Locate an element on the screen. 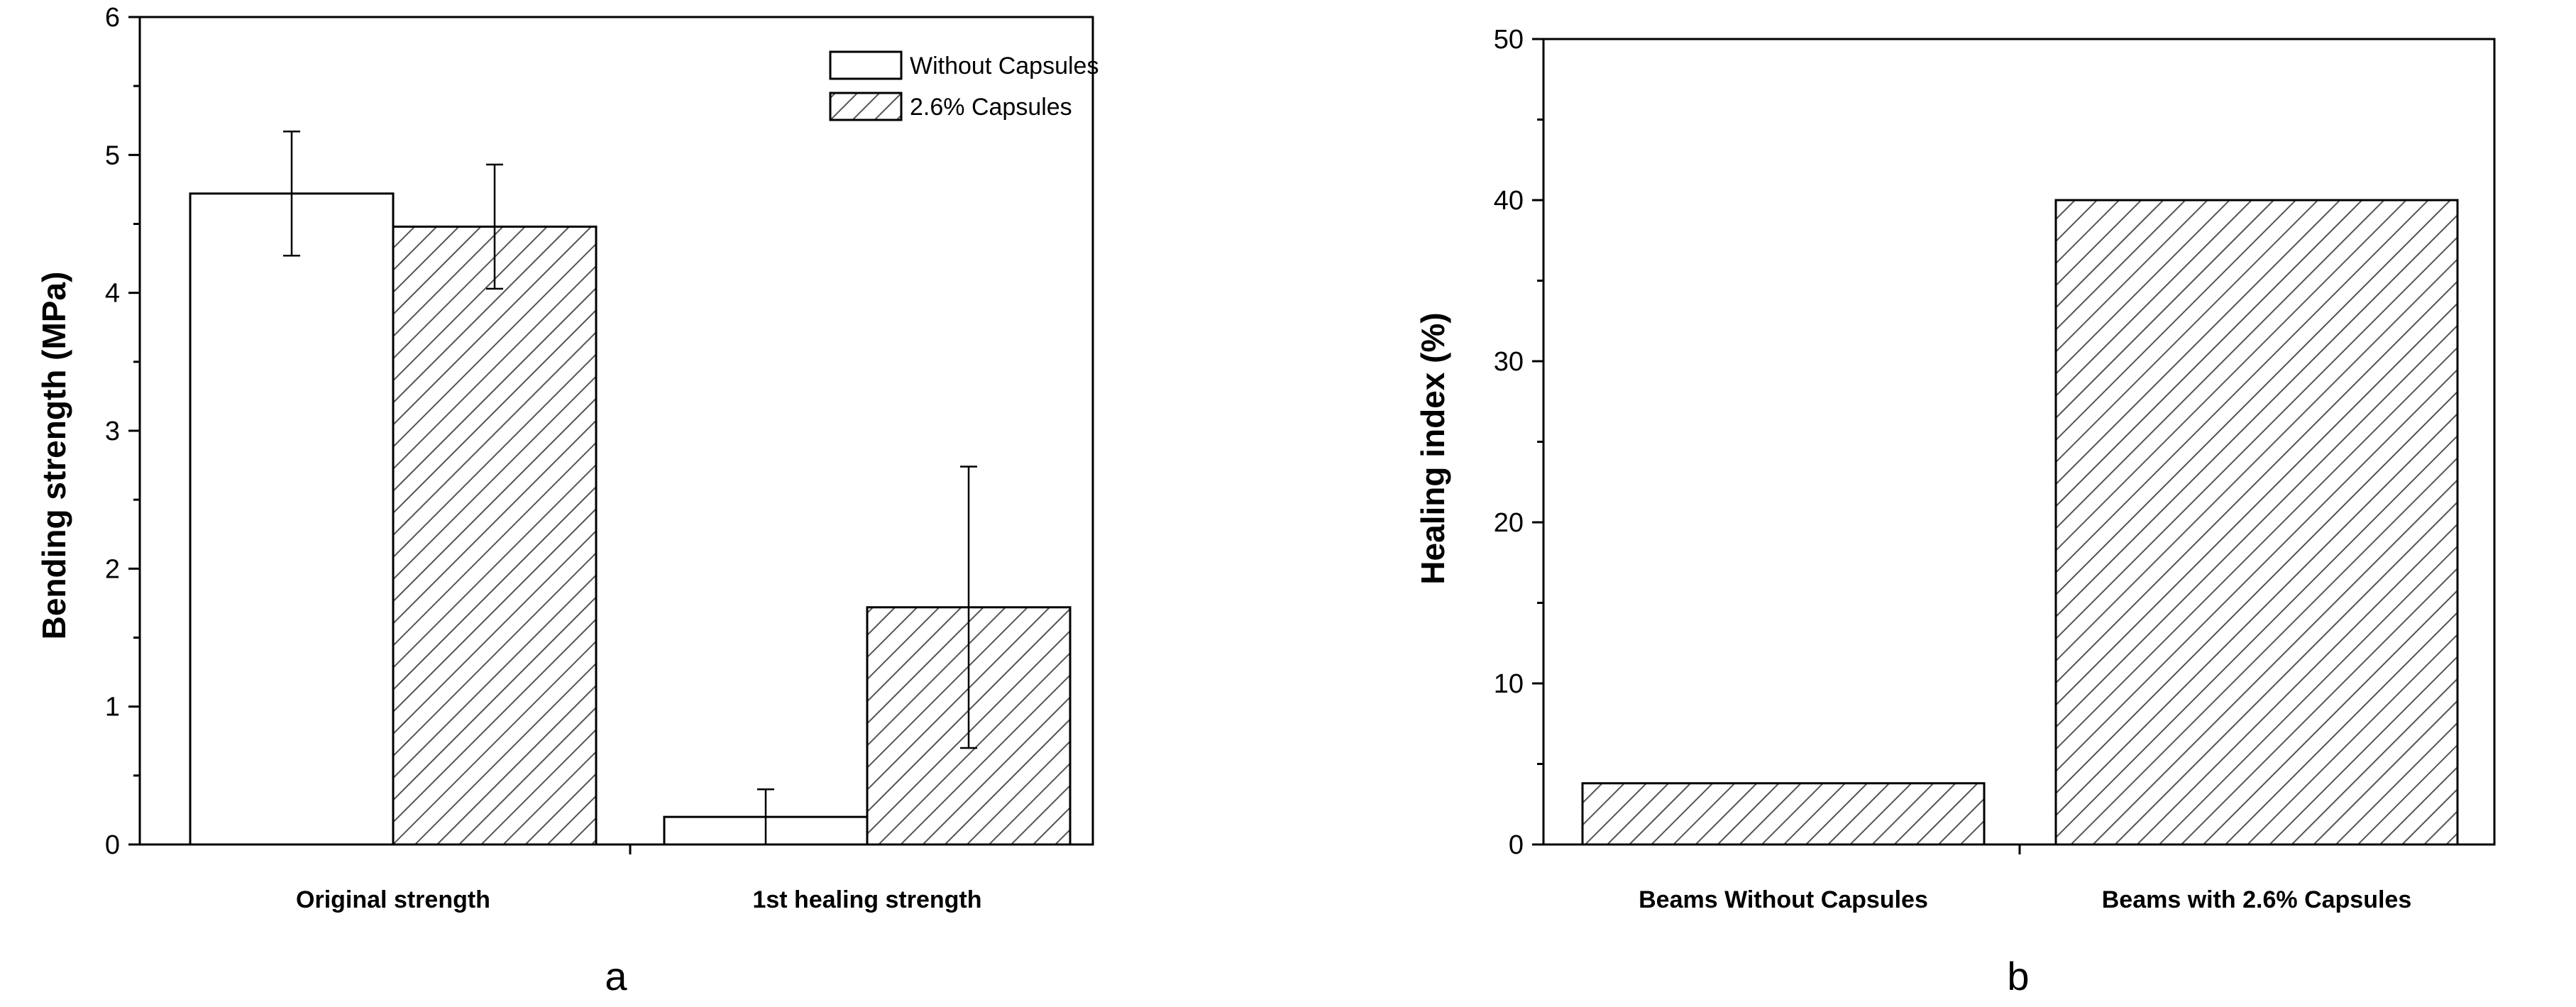 This screenshot has width=2576, height=1007. chart-a-ylabel: Bending strength (MPa) is located at coordinates (53, 456).